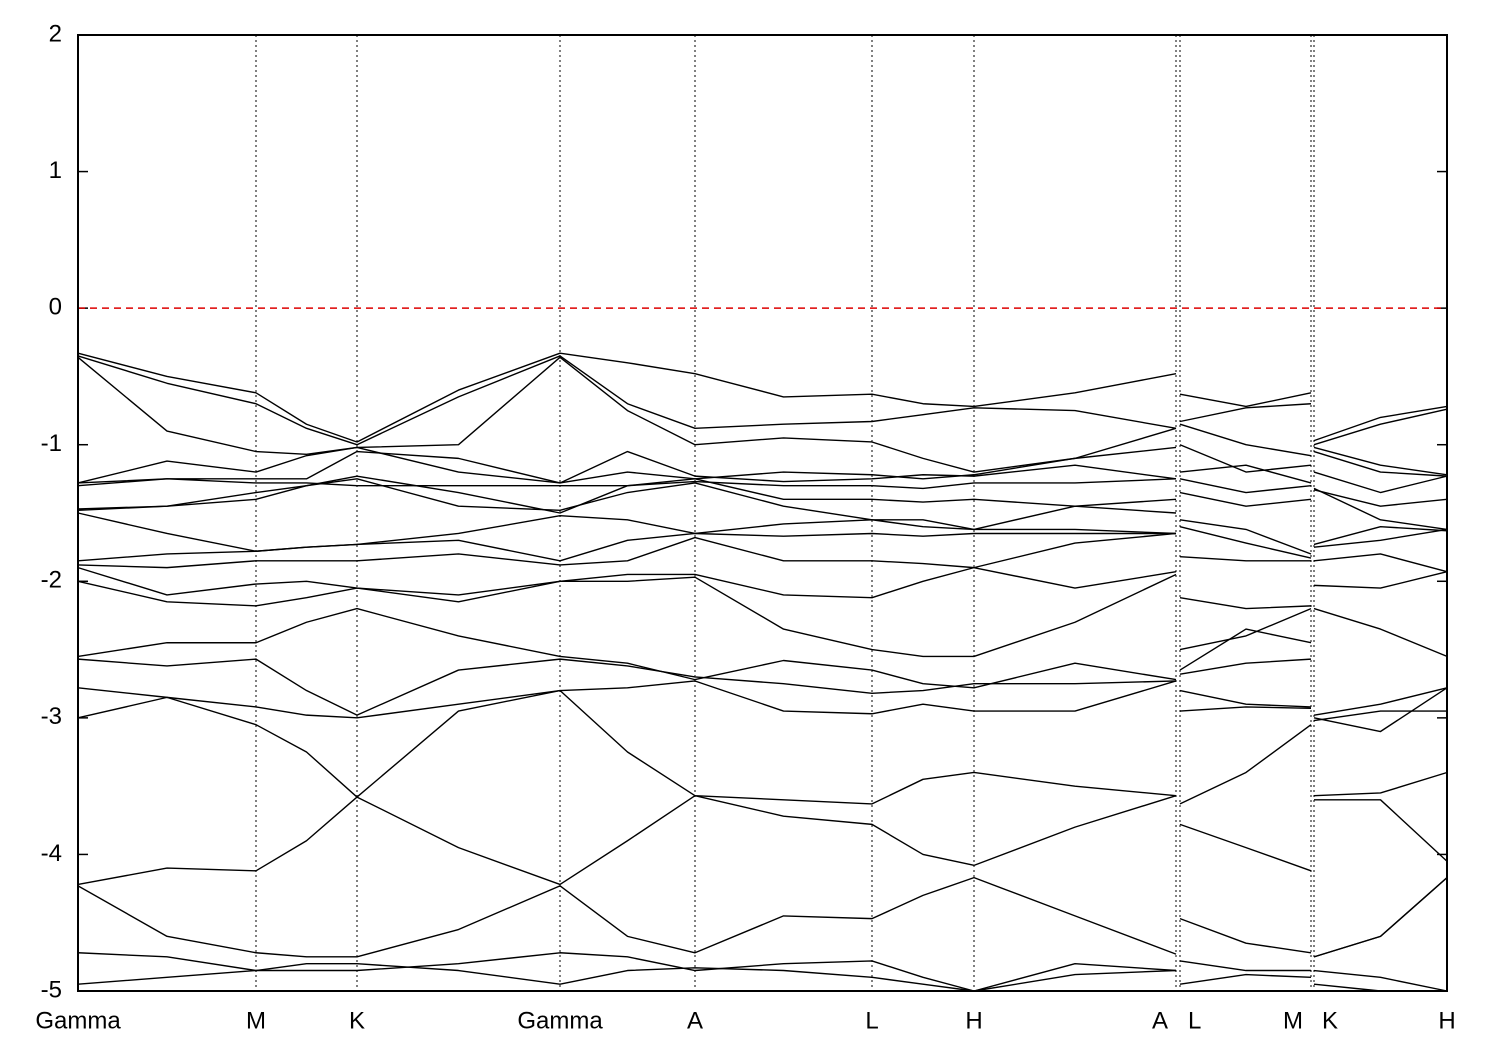 The height and width of the screenshot is (1050, 1500). What do you see at coordinates (55, 170) in the screenshot?
I see `y-tick-label: 1` at bounding box center [55, 170].